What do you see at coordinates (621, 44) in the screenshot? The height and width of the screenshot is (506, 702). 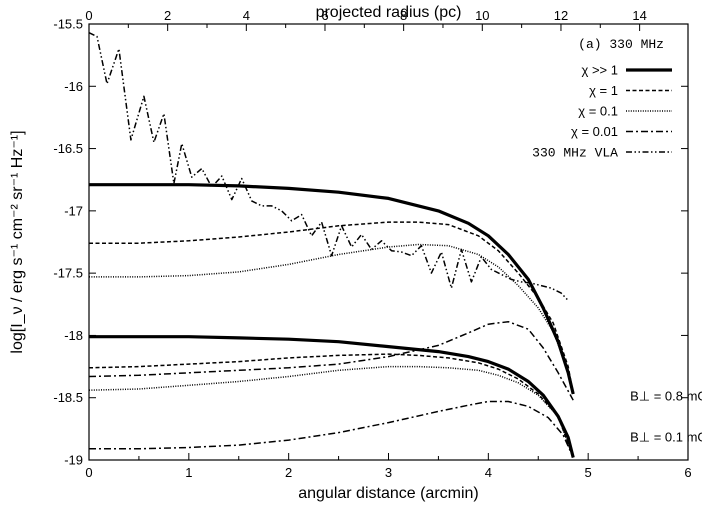 I see `panel-label: (a) 330 MHz` at bounding box center [621, 44].